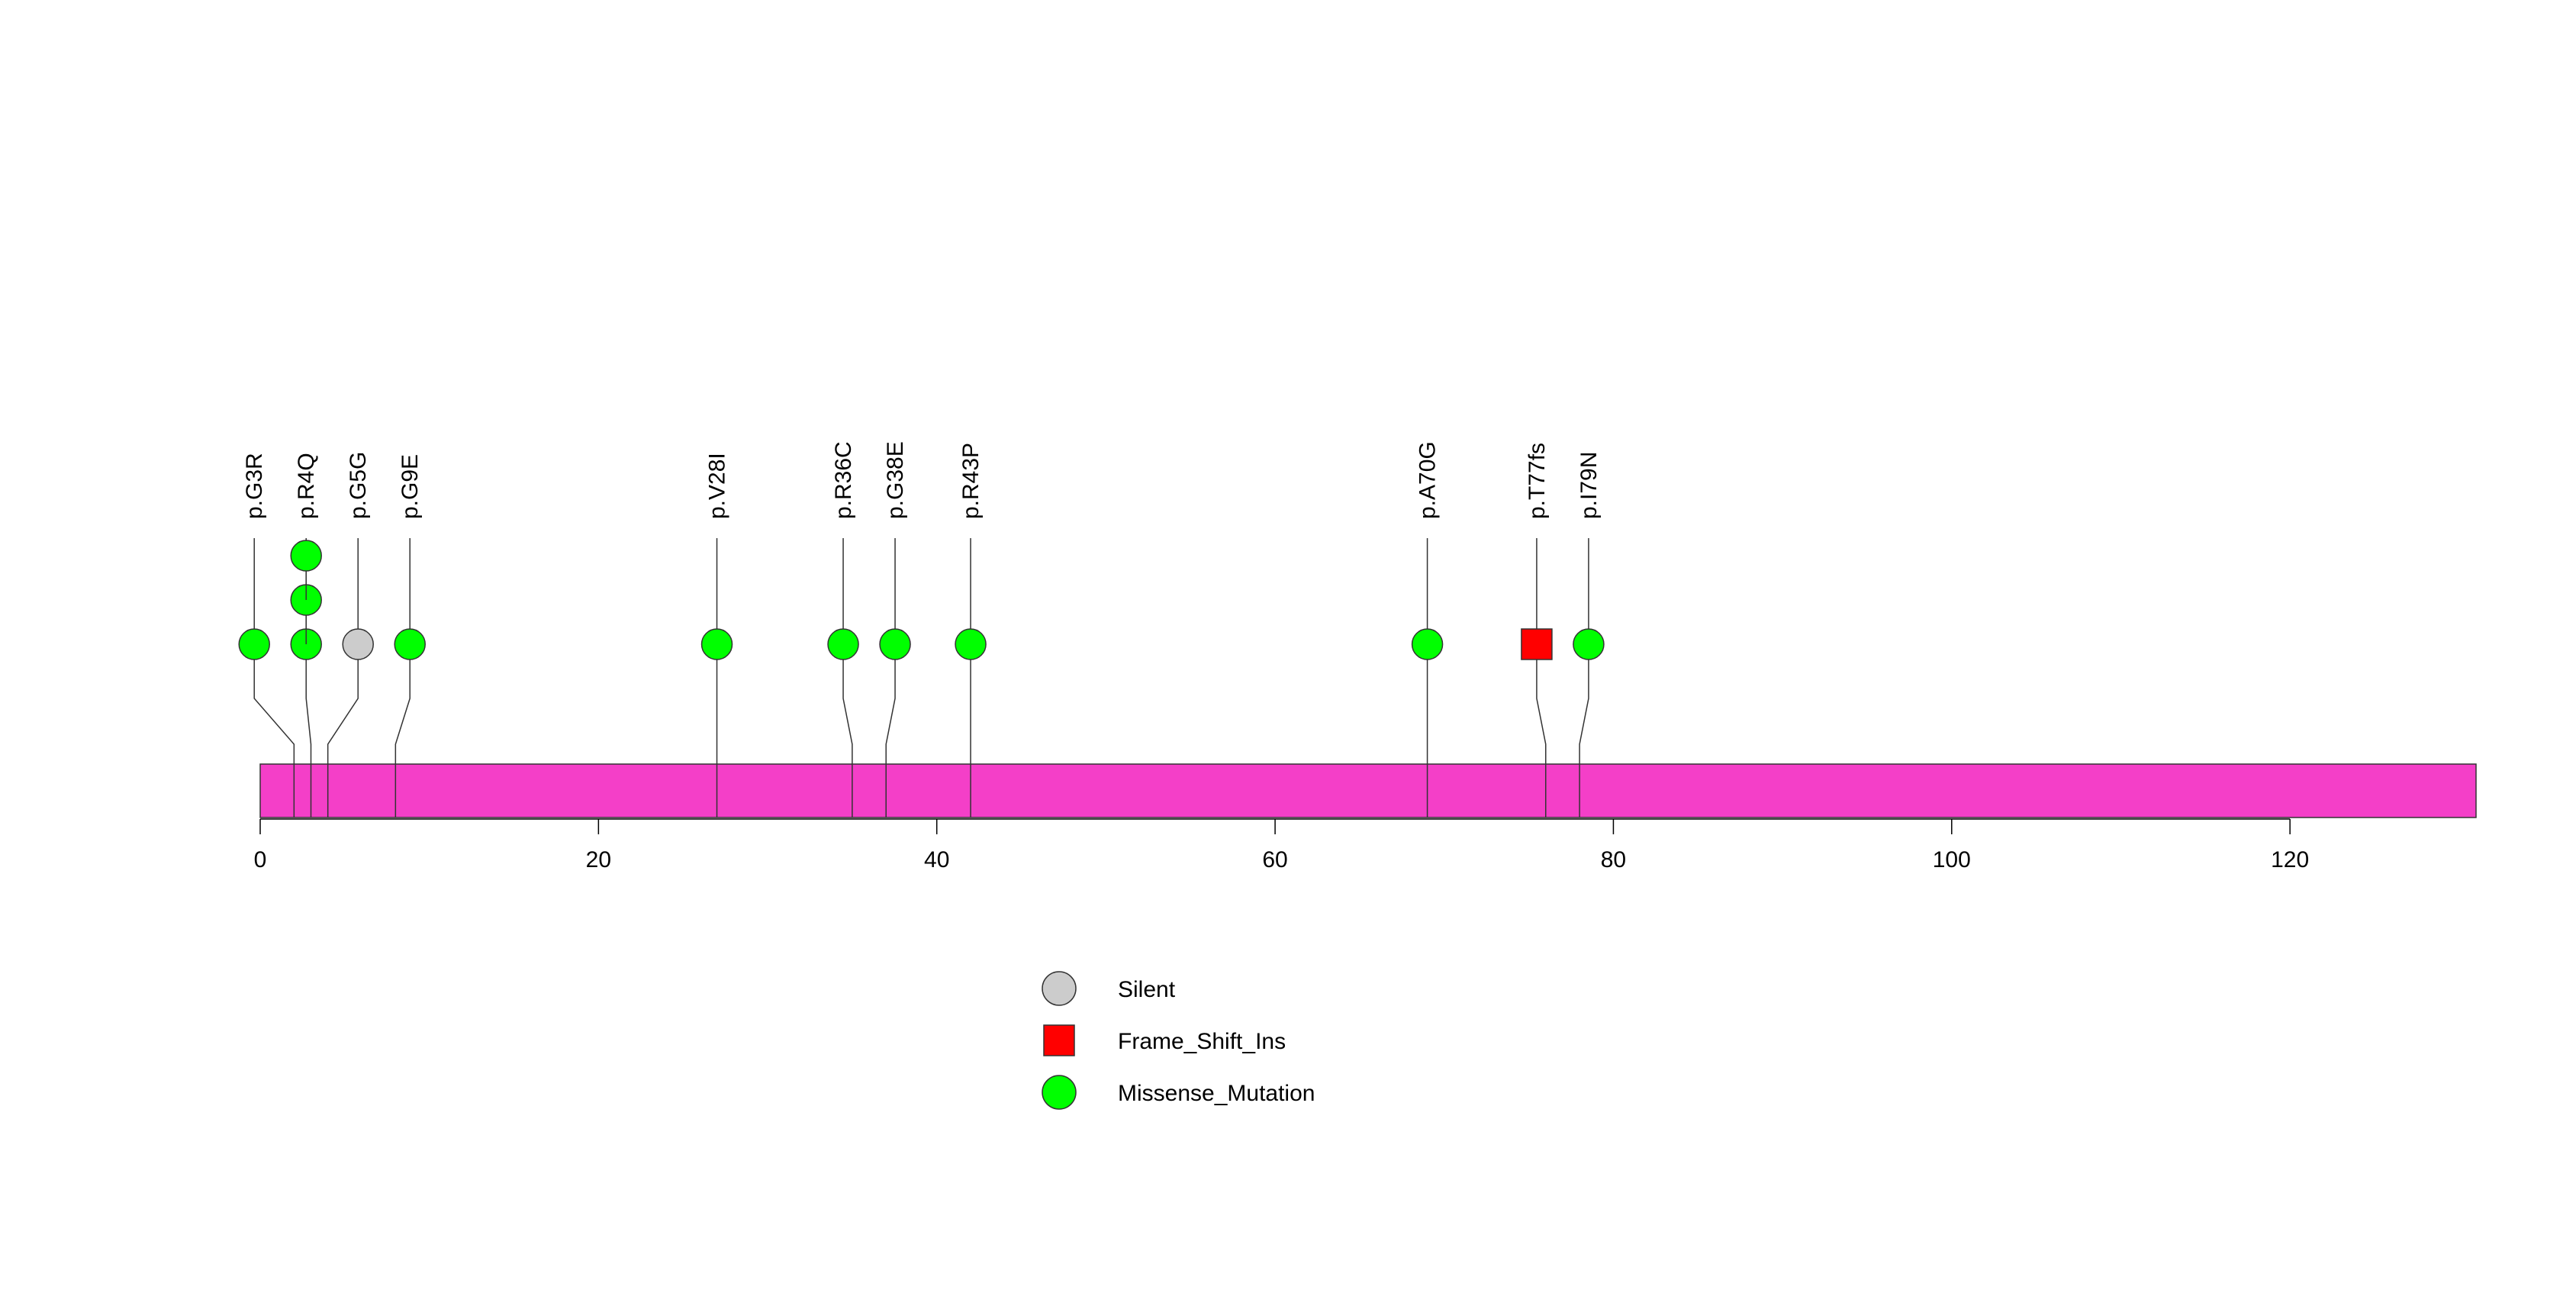  I want to click on x-tick-label: 120, so click(2290, 860).